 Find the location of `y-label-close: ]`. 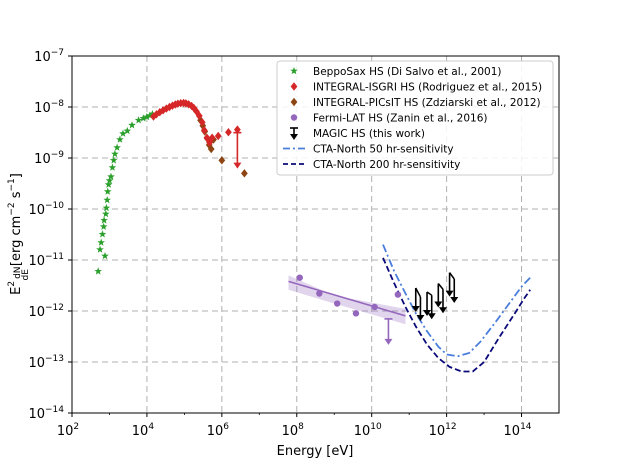

y-label-close: ] is located at coordinates (16, 175).